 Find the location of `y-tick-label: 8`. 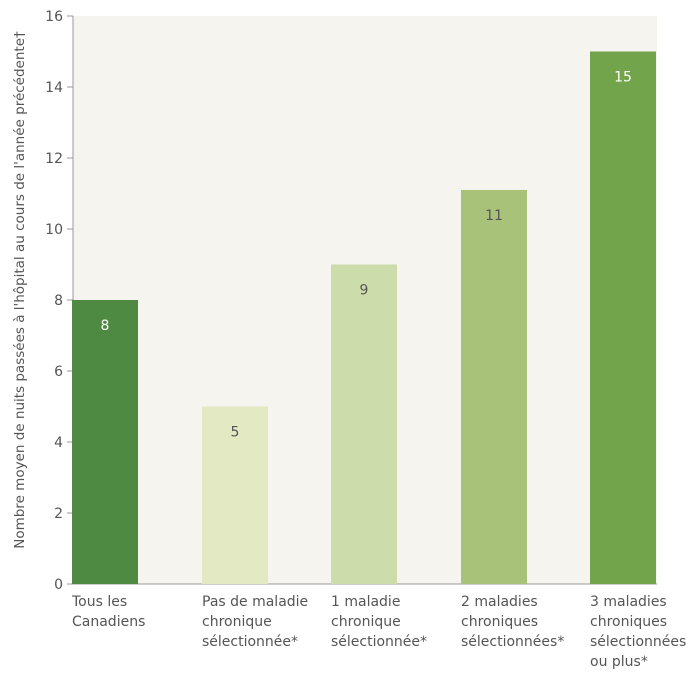

y-tick-label: 8 is located at coordinates (58, 301).